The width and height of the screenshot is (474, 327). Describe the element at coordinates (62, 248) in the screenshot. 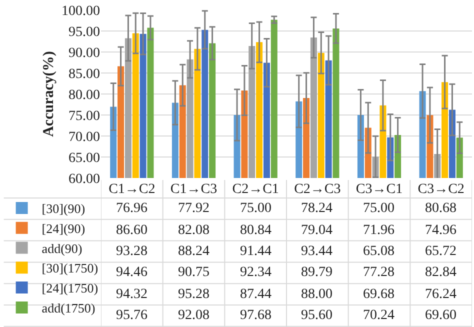

I see `legend-label: add(90)` at that location.